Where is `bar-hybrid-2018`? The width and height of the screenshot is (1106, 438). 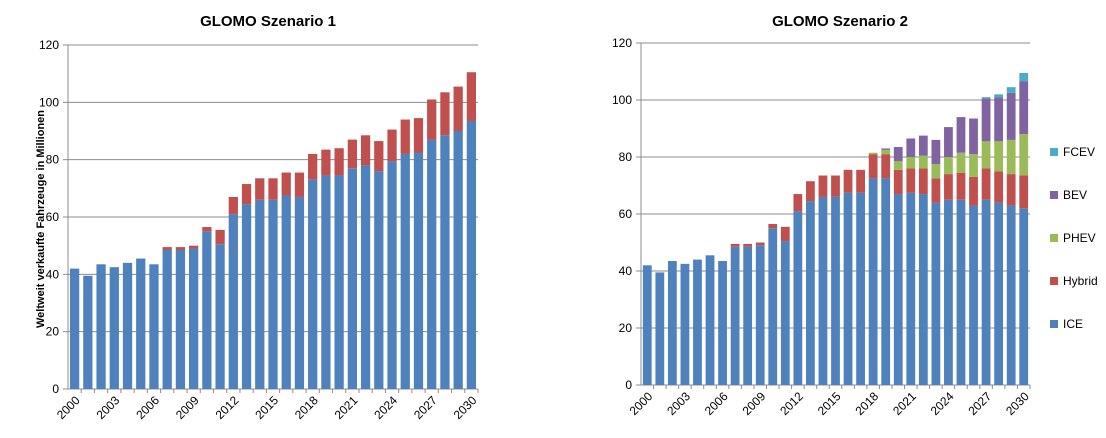 bar-hybrid-2018 is located at coordinates (313, 166).